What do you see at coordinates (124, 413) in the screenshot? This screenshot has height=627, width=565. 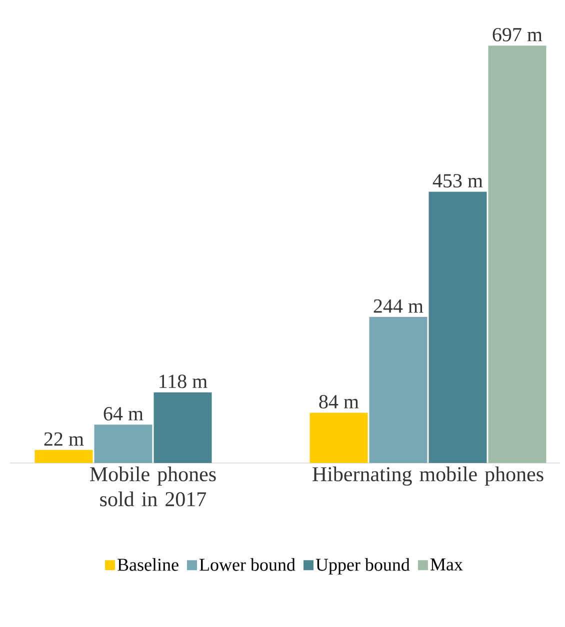 I see `data-label: 64 m` at bounding box center [124, 413].